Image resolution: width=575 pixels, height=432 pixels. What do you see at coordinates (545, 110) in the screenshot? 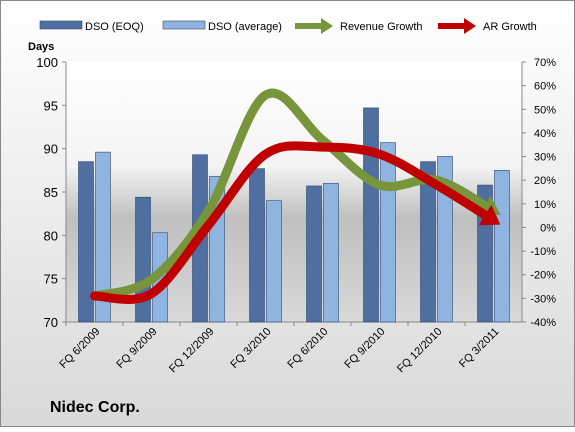
I see `y2-tick-label: 50%` at bounding box center [545, 110].